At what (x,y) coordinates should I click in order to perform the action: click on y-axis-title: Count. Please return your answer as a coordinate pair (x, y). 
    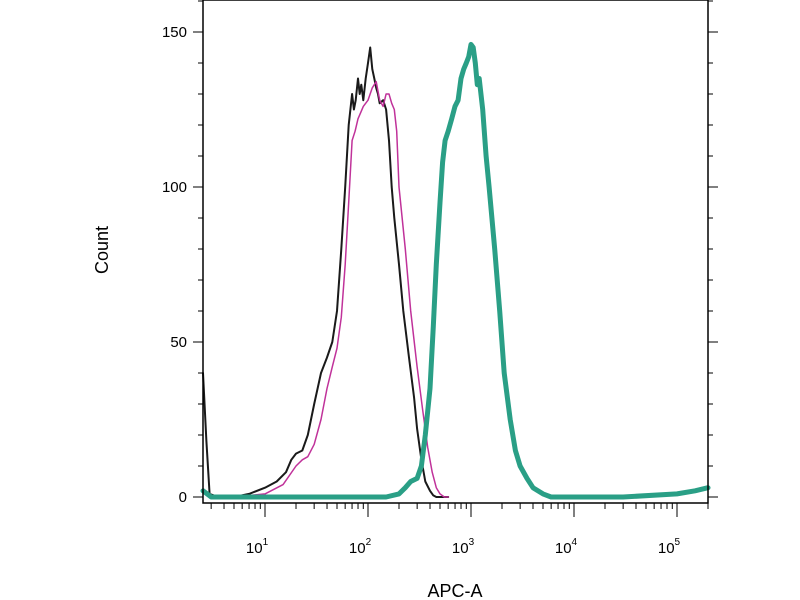
    Looking at the image, I should click on (102, 250).